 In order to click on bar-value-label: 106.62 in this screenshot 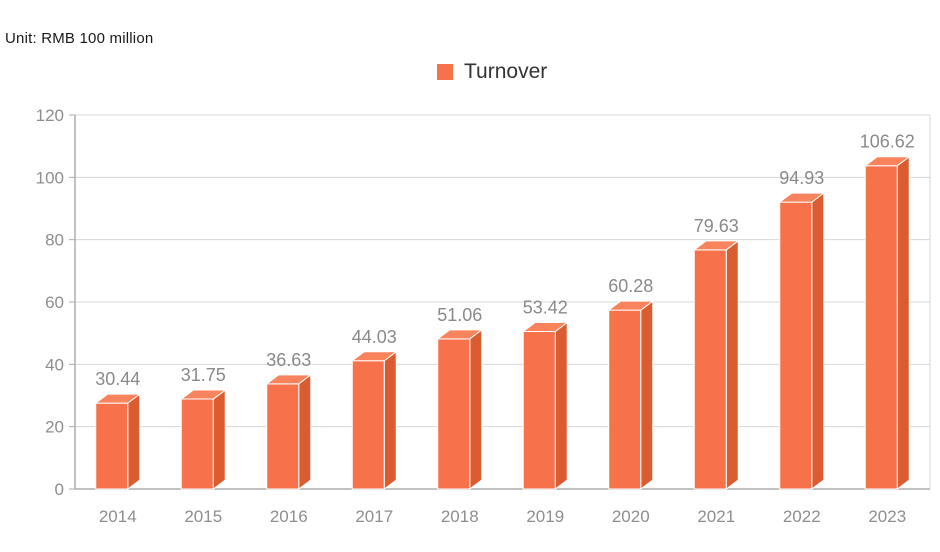, I will do `click(887, 142)`.